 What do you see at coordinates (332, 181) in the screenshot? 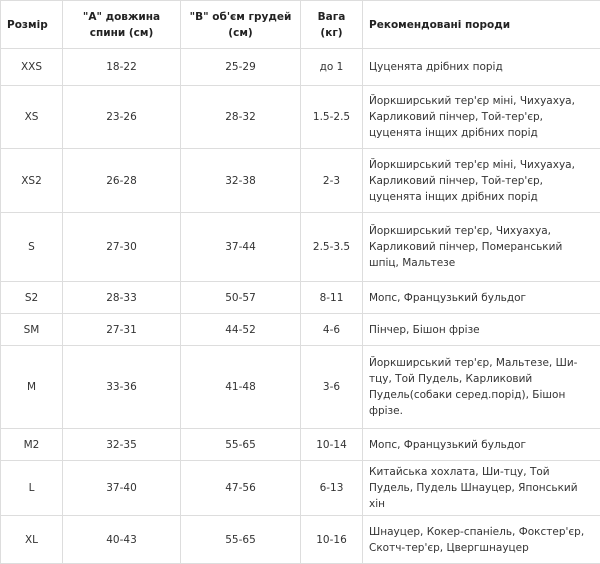
I see `cell: 2-3` at bounding box center [332, 181].